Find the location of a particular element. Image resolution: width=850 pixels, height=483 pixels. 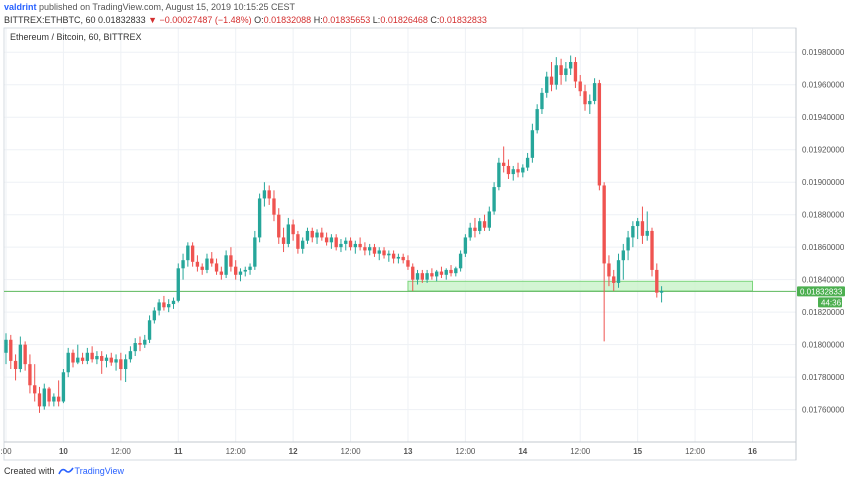

last-price-tag-bg is located at coordinates (821, 291).